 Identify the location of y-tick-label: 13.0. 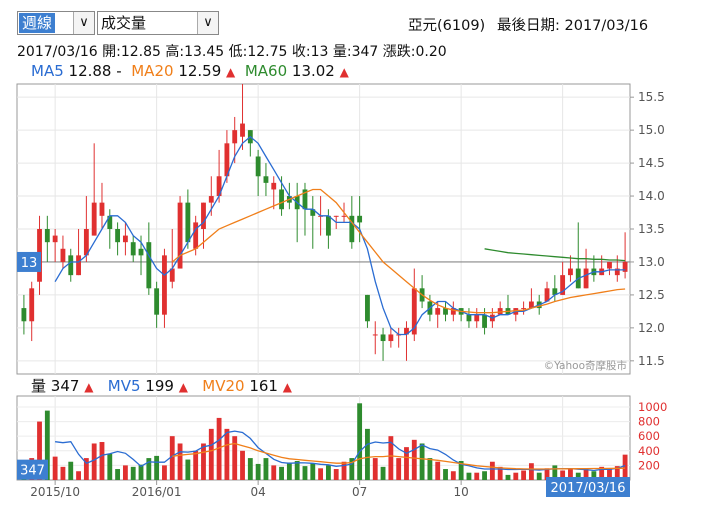
(651, 262).